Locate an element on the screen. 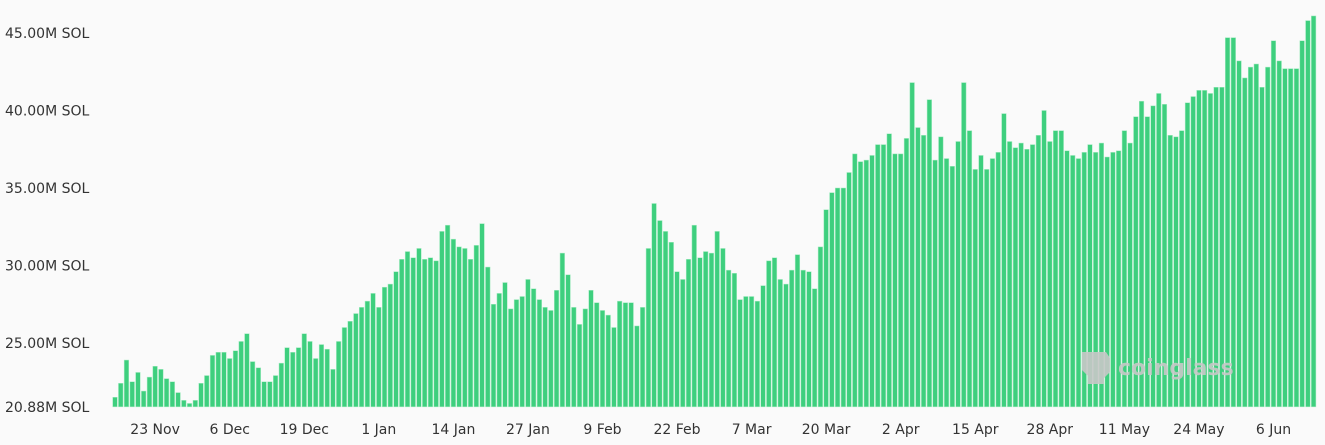 The width and height of the screenshot is (1325, 445). y-tick-label: 30.00M SOL is located at coordinates (47, 267).